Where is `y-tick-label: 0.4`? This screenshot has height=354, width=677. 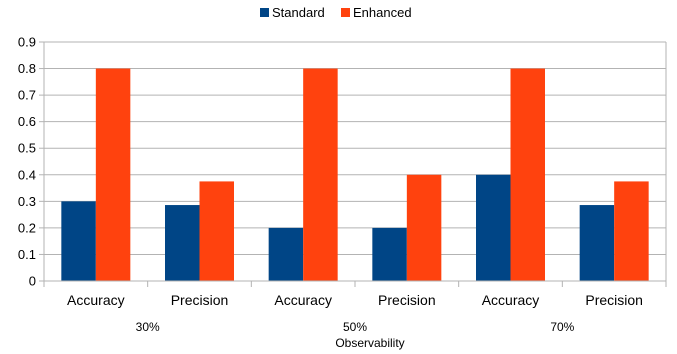
y-tick-label: 0.4 is located at coordinates (27, 174).